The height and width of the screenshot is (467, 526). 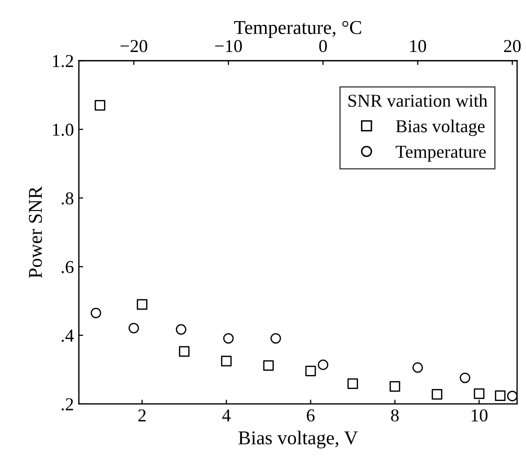 I want to click on x2-tick-label: −20, so click(x=134, y=46).